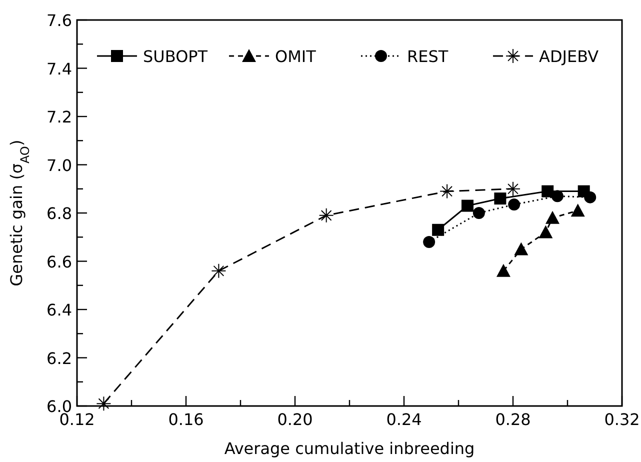 The image size is (641, 462). Describe the element at coordinates (349, 448) in the screenshot. I see `x-axis-title: Average cumulative inbreeding` at that location.